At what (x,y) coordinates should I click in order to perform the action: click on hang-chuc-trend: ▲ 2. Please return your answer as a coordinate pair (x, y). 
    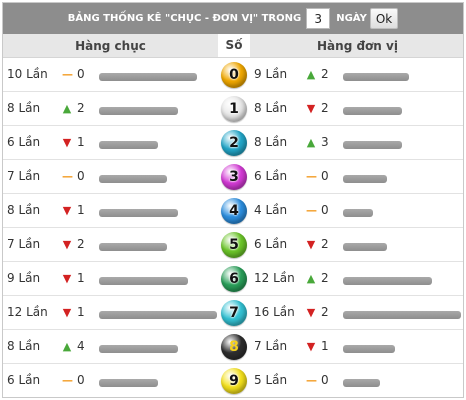
    Looking at the image, I should click on (73, 108).